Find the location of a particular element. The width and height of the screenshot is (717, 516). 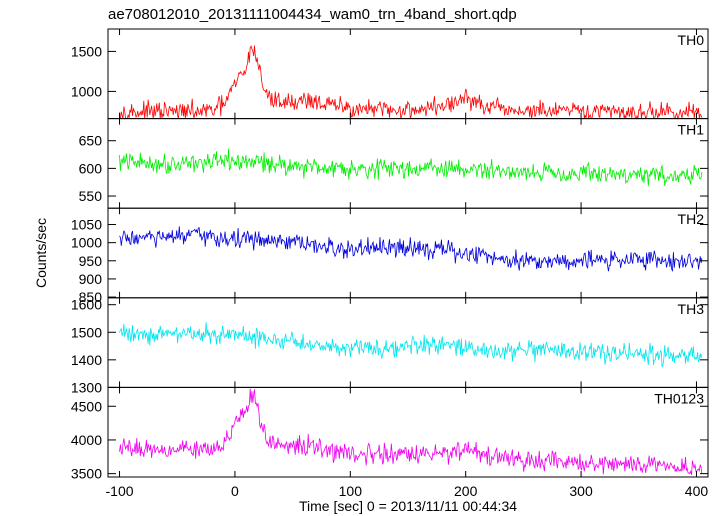

panel-label-th0: TH0 is located at coordinates (691, 40).